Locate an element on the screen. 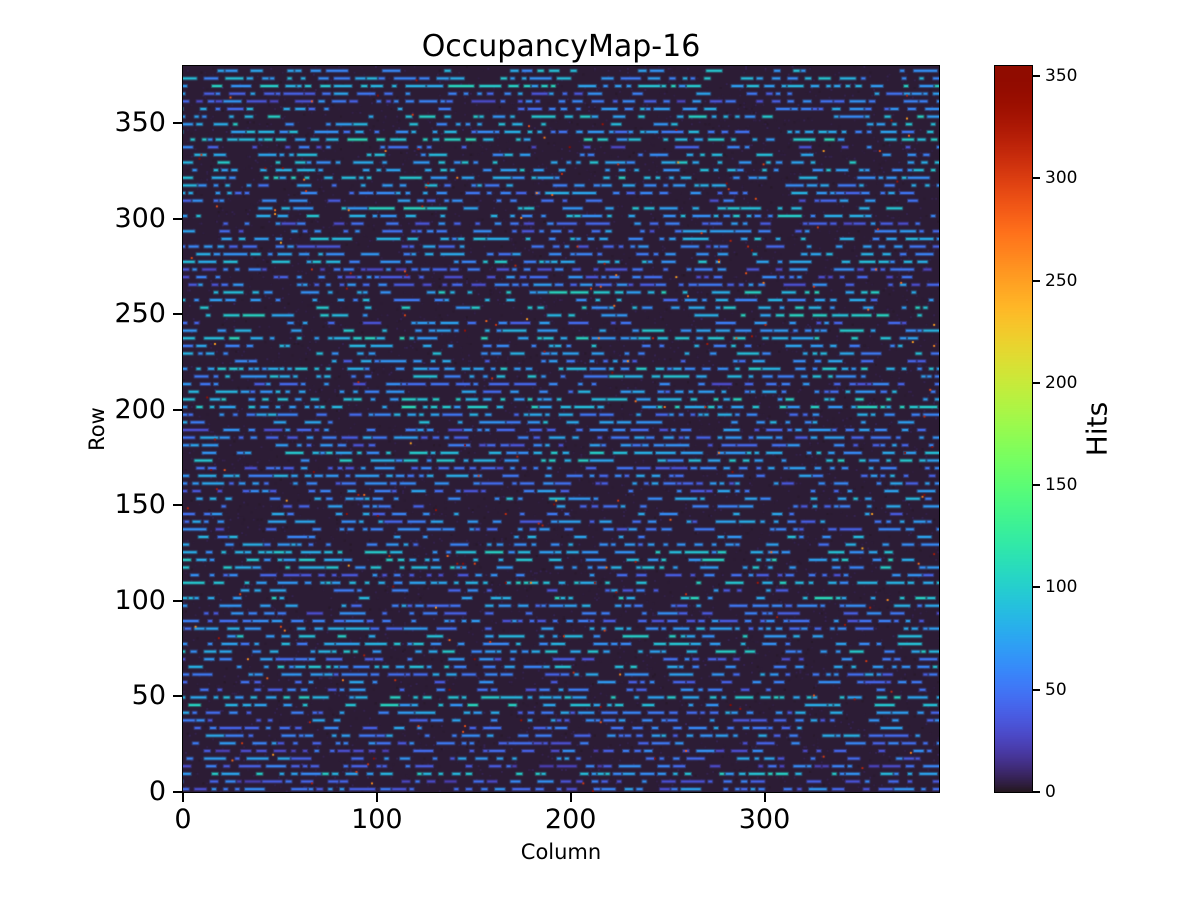 This screenshot has height=900, width=1200. y-tick-label: 350 is located at coordinates (140, 123).